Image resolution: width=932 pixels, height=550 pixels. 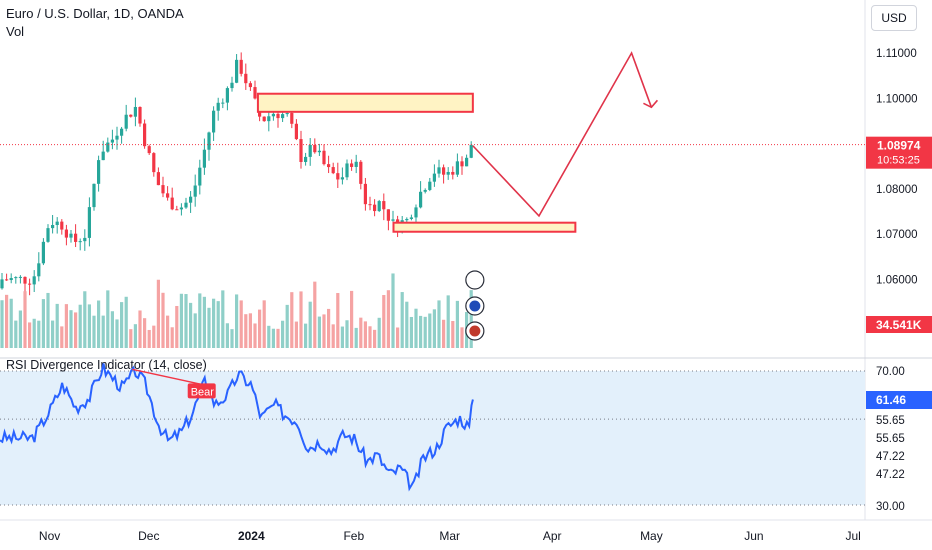 I want to click on last-price-badge: 1.08974 10:53:25, so click(x=899, y=152).